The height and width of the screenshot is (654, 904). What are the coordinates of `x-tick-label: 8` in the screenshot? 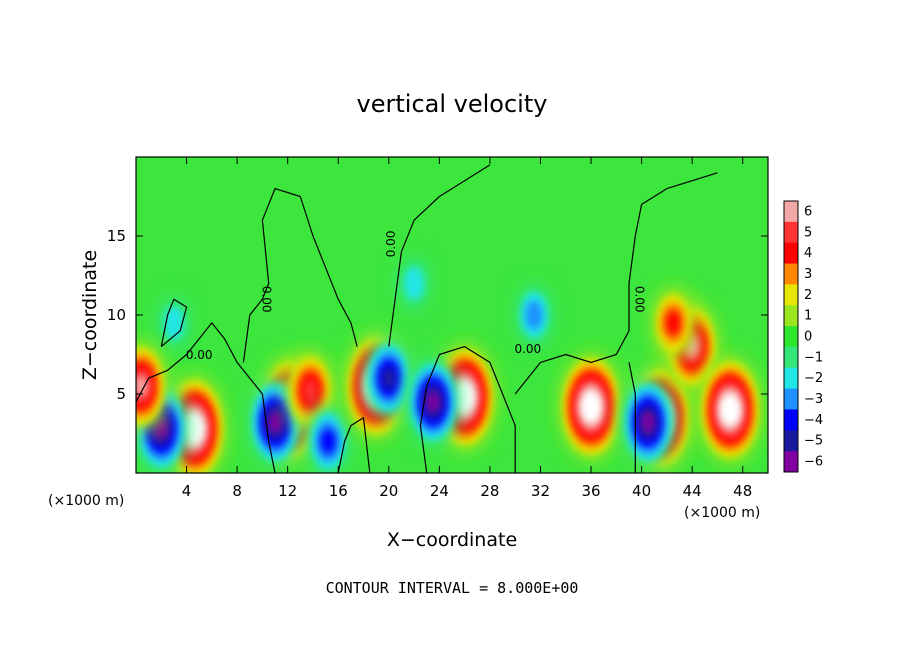 It's located at (237, 491).